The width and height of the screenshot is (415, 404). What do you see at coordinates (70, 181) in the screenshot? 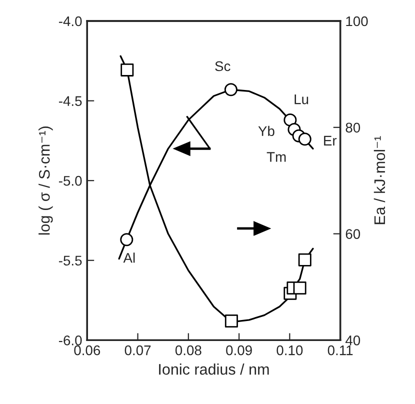
I see `y-tick-label: -5.0` at bounding box center [70, 181].